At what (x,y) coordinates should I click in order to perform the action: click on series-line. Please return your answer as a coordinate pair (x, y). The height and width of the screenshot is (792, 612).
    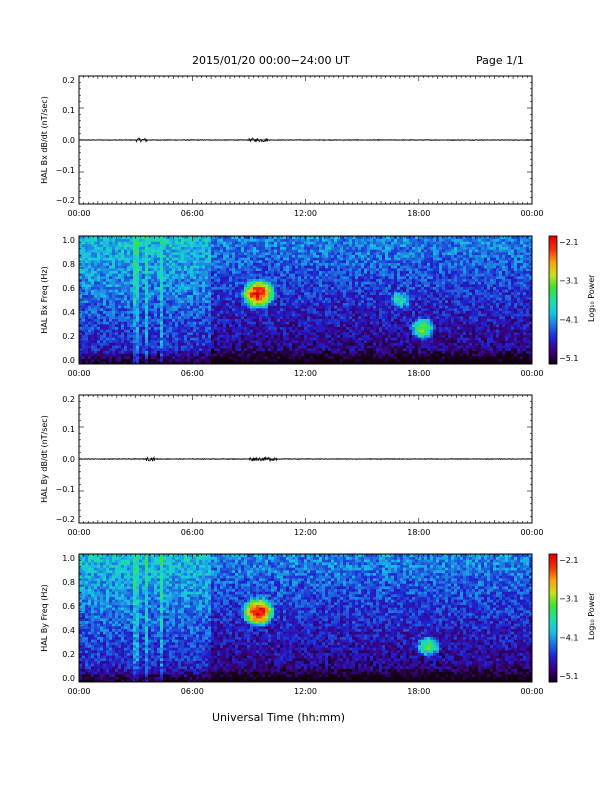
    Looking at the image, I should click on (305, 140).